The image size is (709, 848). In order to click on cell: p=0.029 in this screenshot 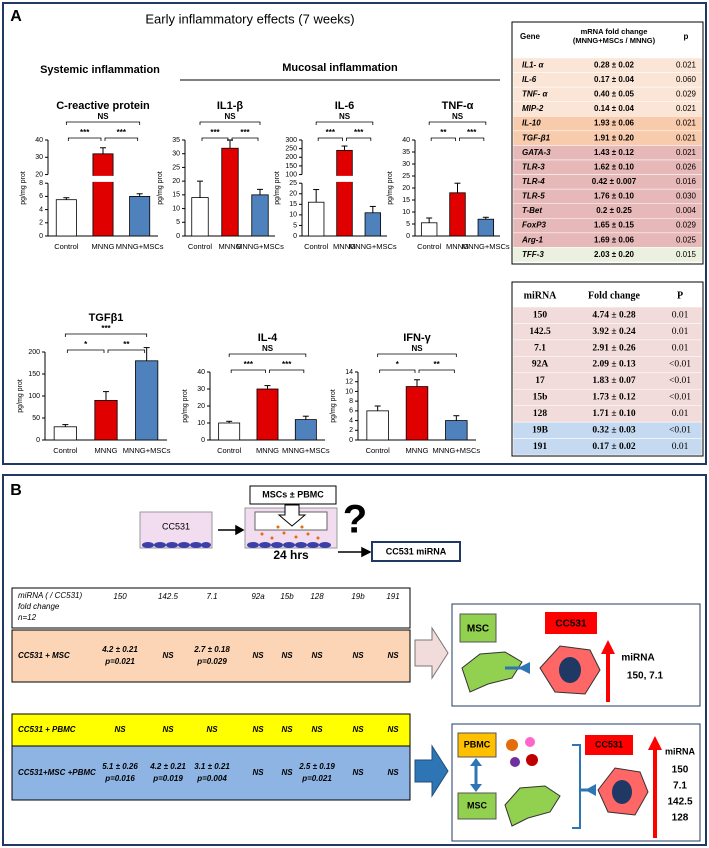, I will do `click(211, 661)`.